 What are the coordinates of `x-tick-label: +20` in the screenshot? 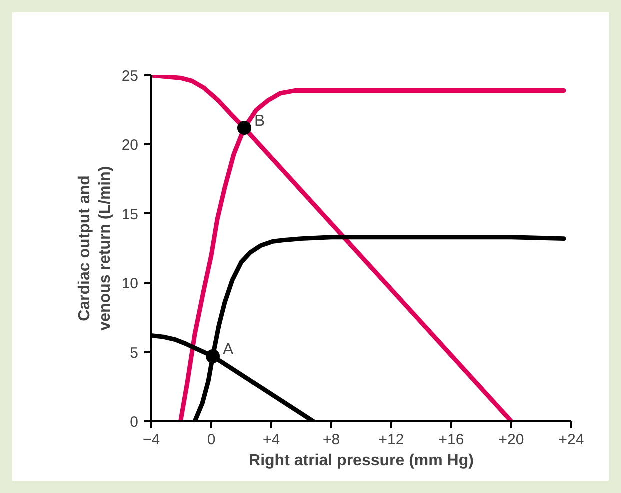 It's located at (511, 440).